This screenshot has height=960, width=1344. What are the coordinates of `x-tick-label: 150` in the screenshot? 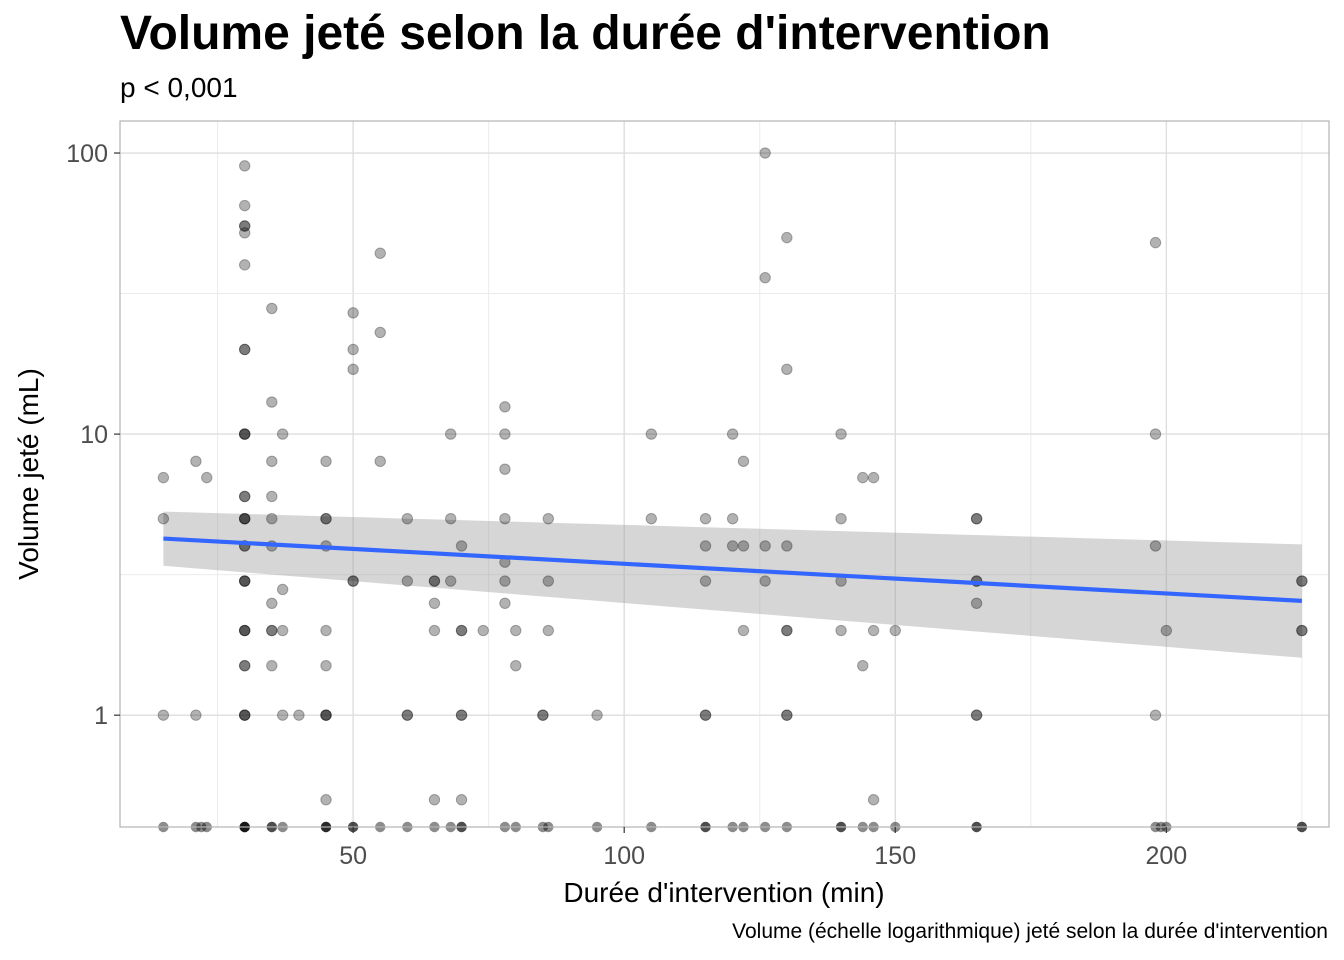 It's located at (895, 856).